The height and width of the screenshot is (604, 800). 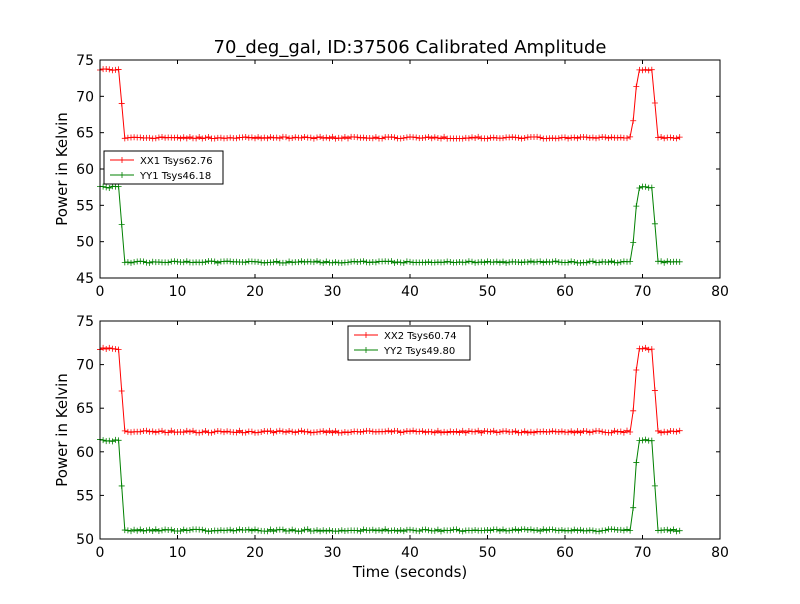 What do you see at coordinates (420, 336) in the screenshot?
I see `legend-label: XX2 Tsys60.74` at bounding box center [420, 336].